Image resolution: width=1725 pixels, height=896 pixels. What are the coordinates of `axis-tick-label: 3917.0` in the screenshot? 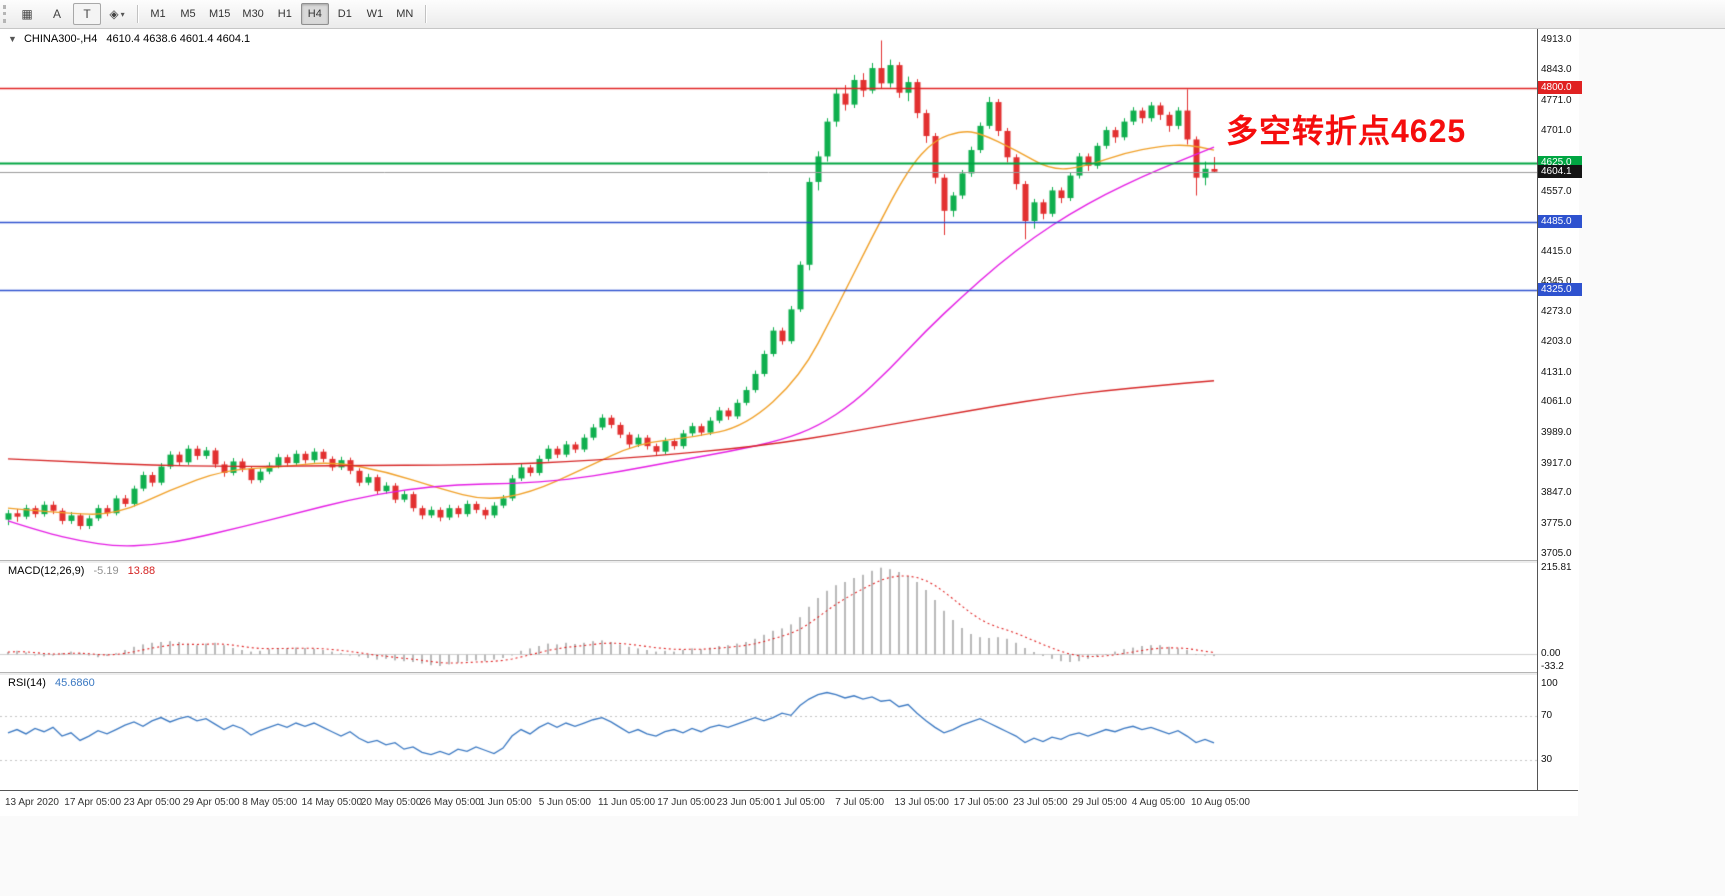 It's located at (1556, 463).